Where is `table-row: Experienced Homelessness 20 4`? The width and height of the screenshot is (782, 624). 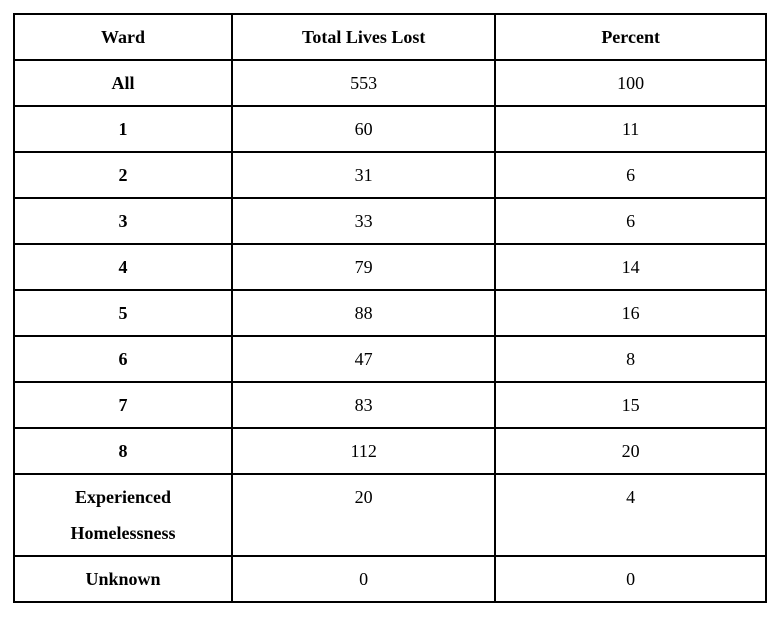
table-row: Experienced Homelessness 20 4 is located at coordinates (389, 515).